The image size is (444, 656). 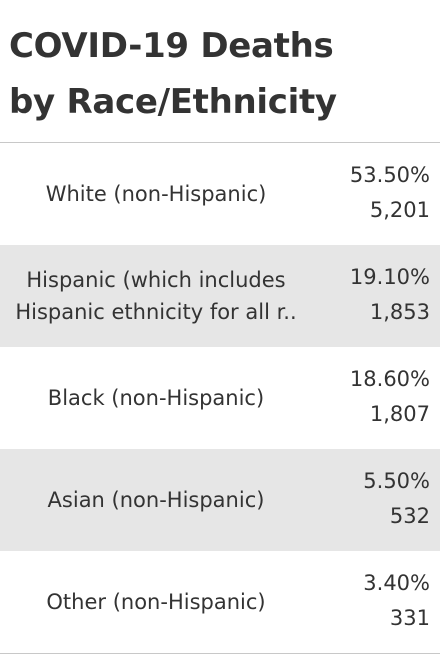 I want to click on count-value: 331, so click(x=409, y=618).